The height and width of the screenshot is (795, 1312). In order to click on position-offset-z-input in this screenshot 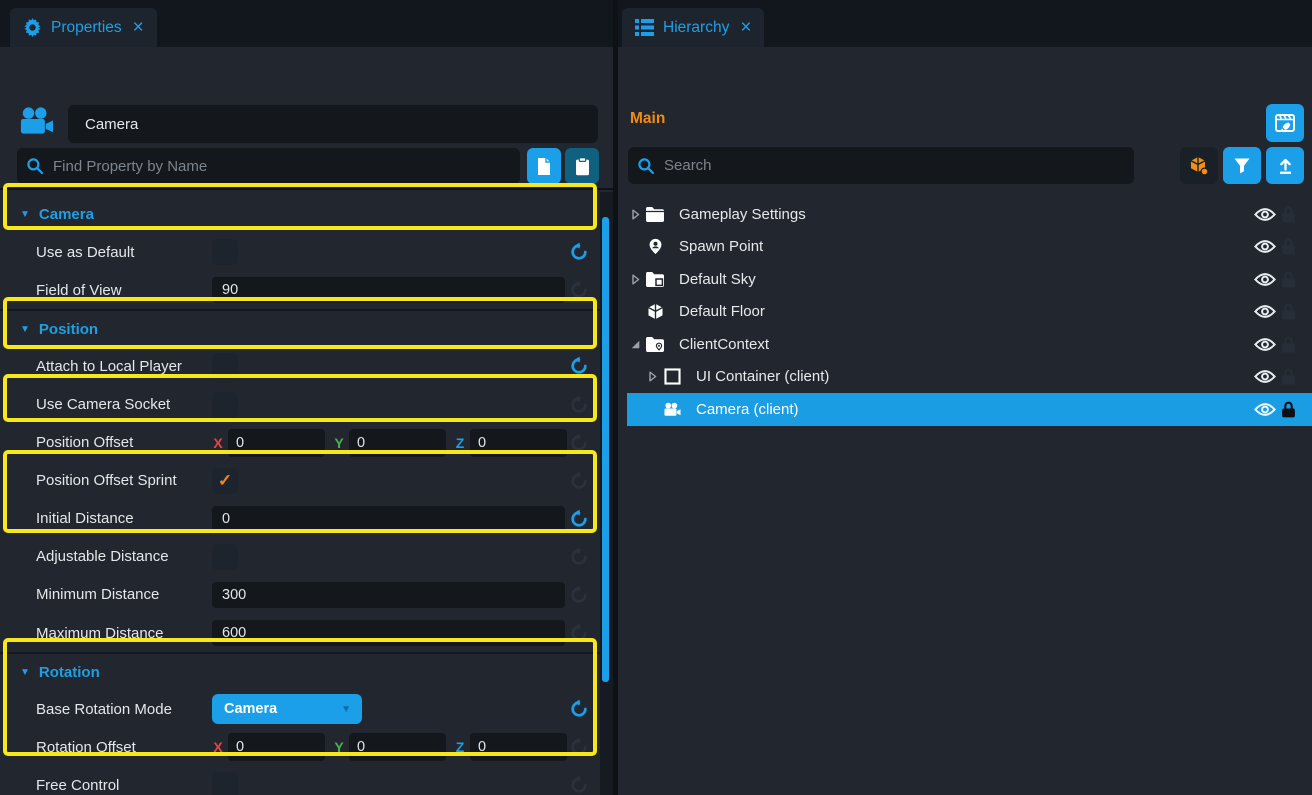, I will do `click(518, 442)`.